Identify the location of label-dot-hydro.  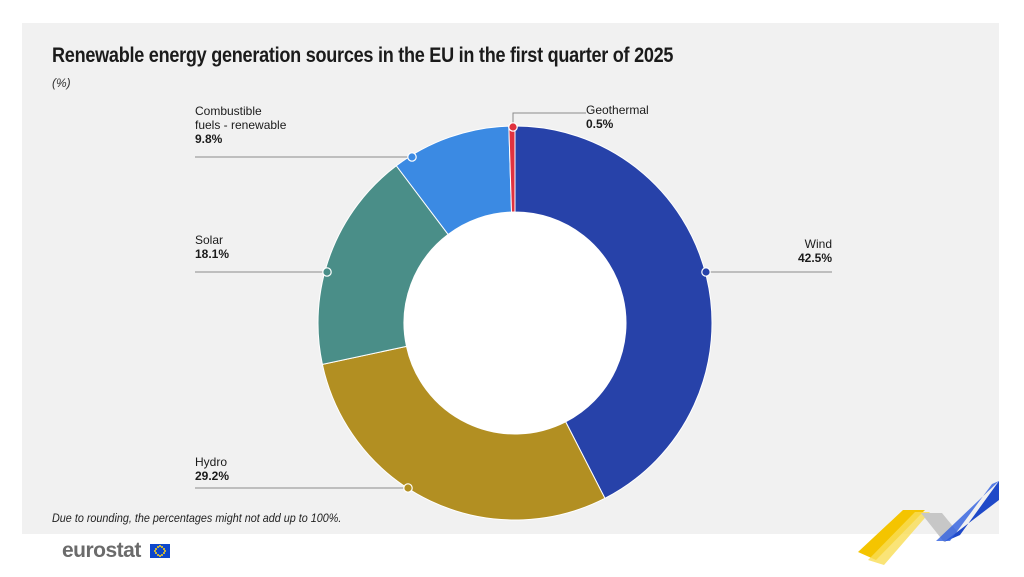
(408, 488).